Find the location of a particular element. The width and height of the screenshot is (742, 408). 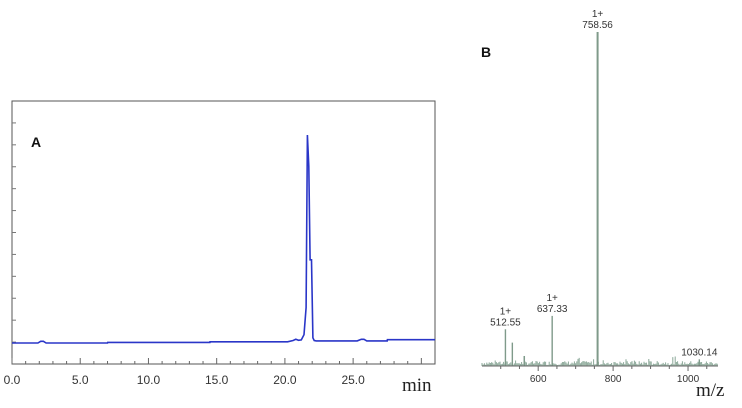

mass-spectrum-noise is located at coordinates (599, 361).